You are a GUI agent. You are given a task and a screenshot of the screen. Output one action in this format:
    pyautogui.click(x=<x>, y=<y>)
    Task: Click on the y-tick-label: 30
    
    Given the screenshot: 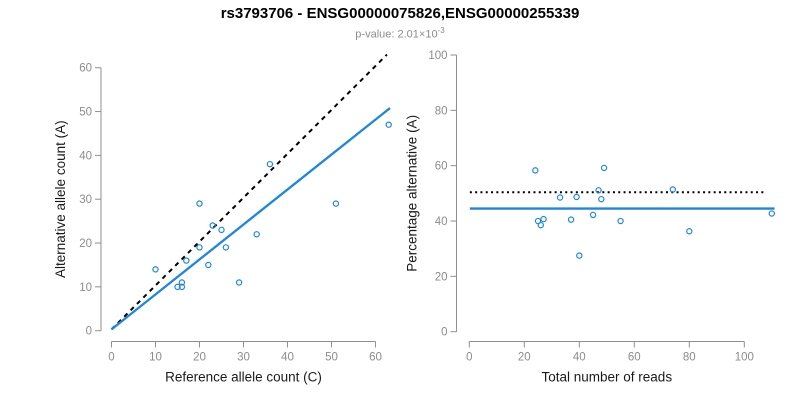 What is the action you would take?
    pyautogui.click(x=85, y=200)
    